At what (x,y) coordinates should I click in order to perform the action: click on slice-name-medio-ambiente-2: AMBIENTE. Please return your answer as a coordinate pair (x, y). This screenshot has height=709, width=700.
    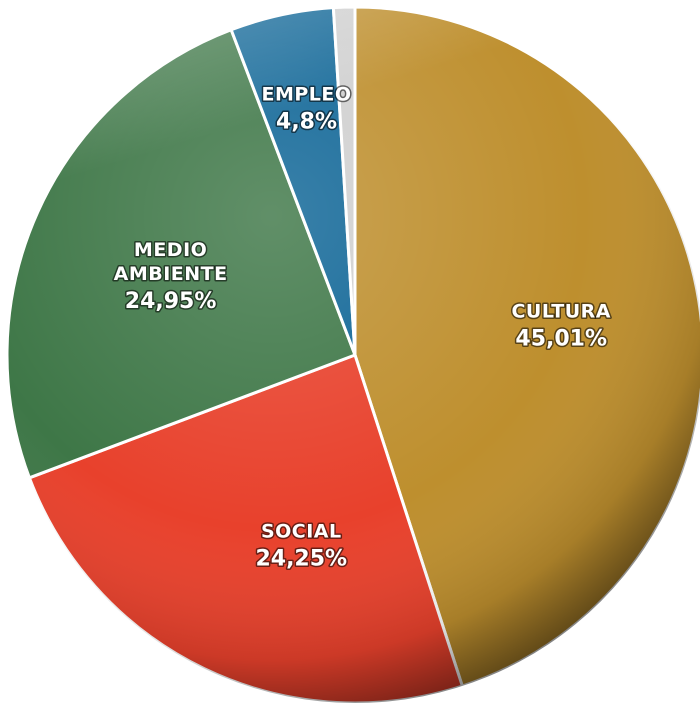
    Looking at the image, I should click on (171, 274).